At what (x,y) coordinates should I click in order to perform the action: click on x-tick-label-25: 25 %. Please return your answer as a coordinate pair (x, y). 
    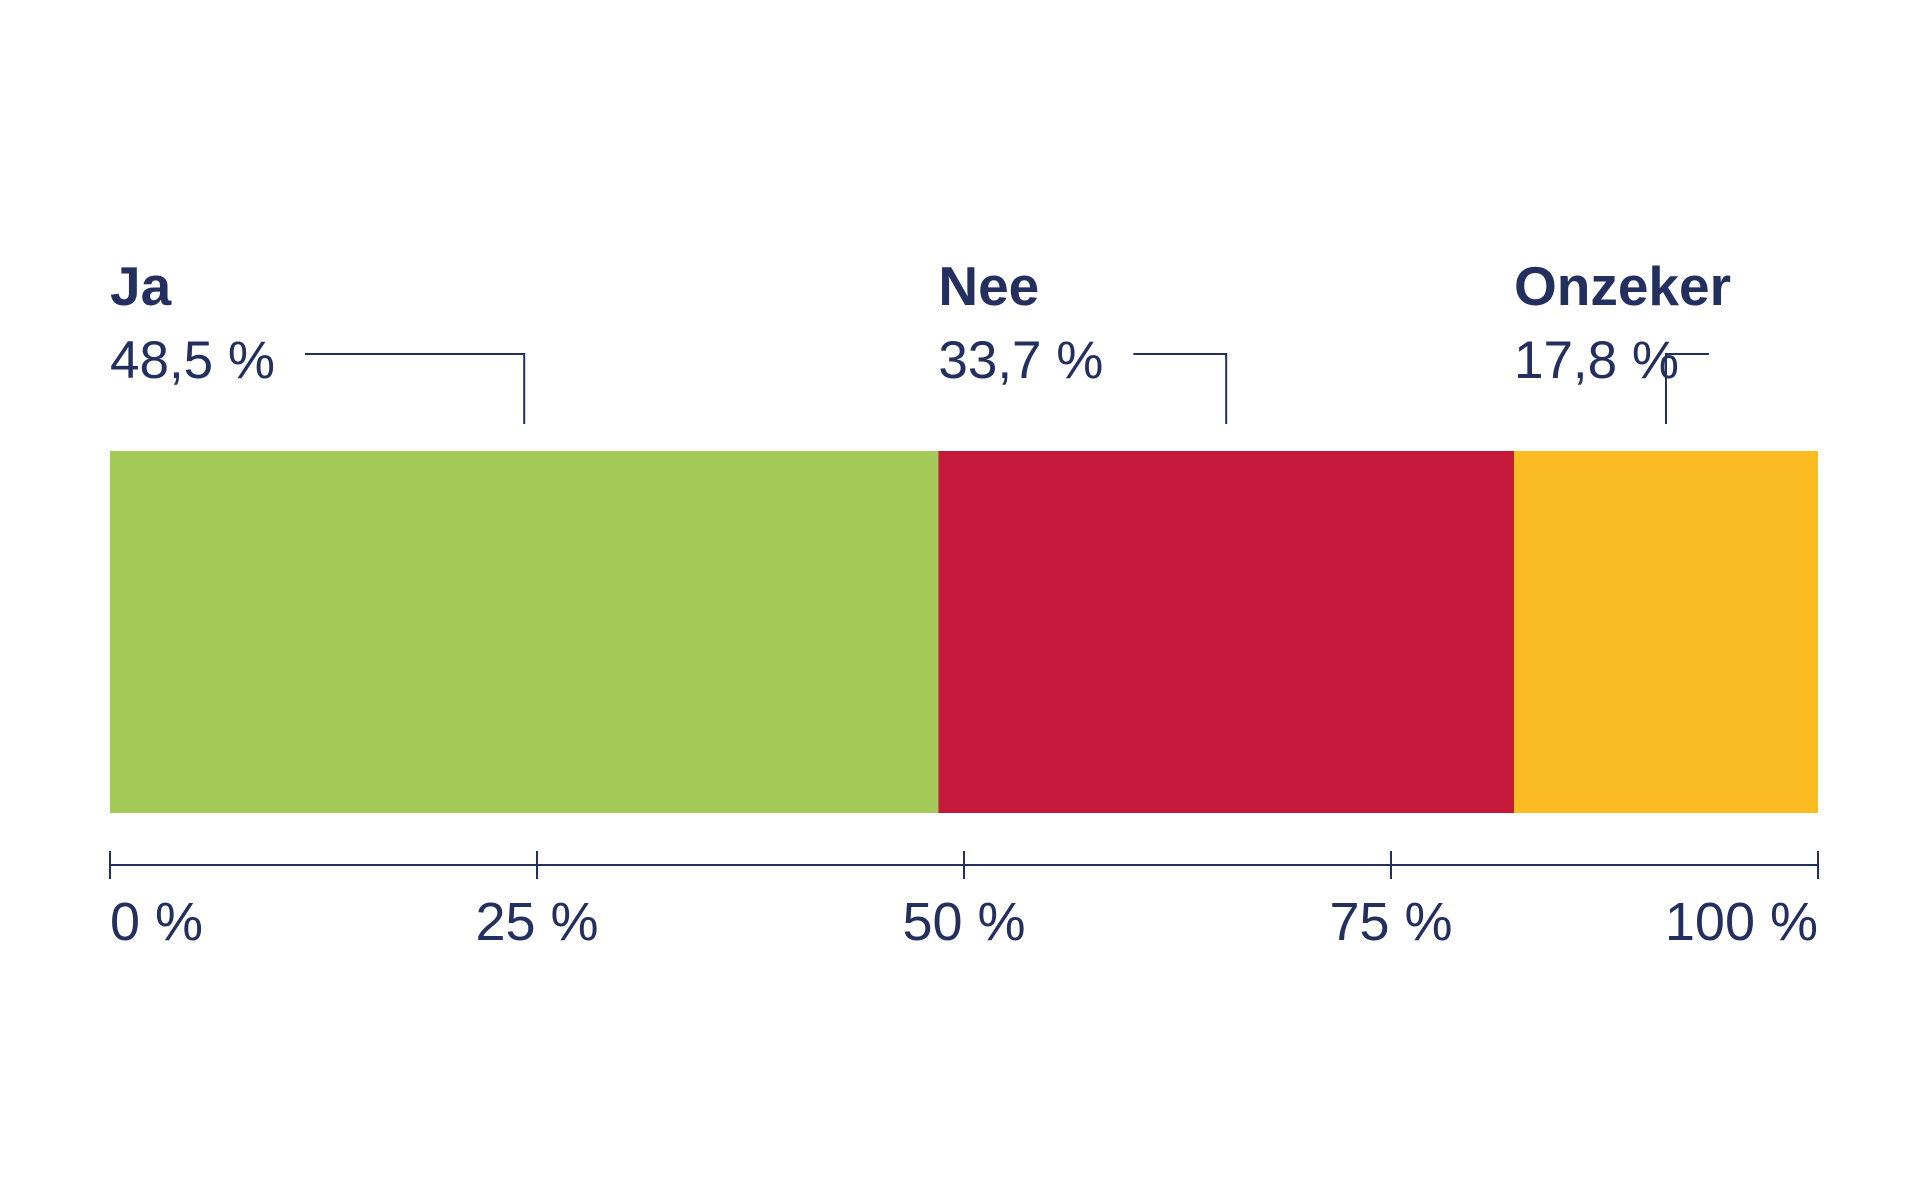
    Looking at the image, I should click on (536, 922).